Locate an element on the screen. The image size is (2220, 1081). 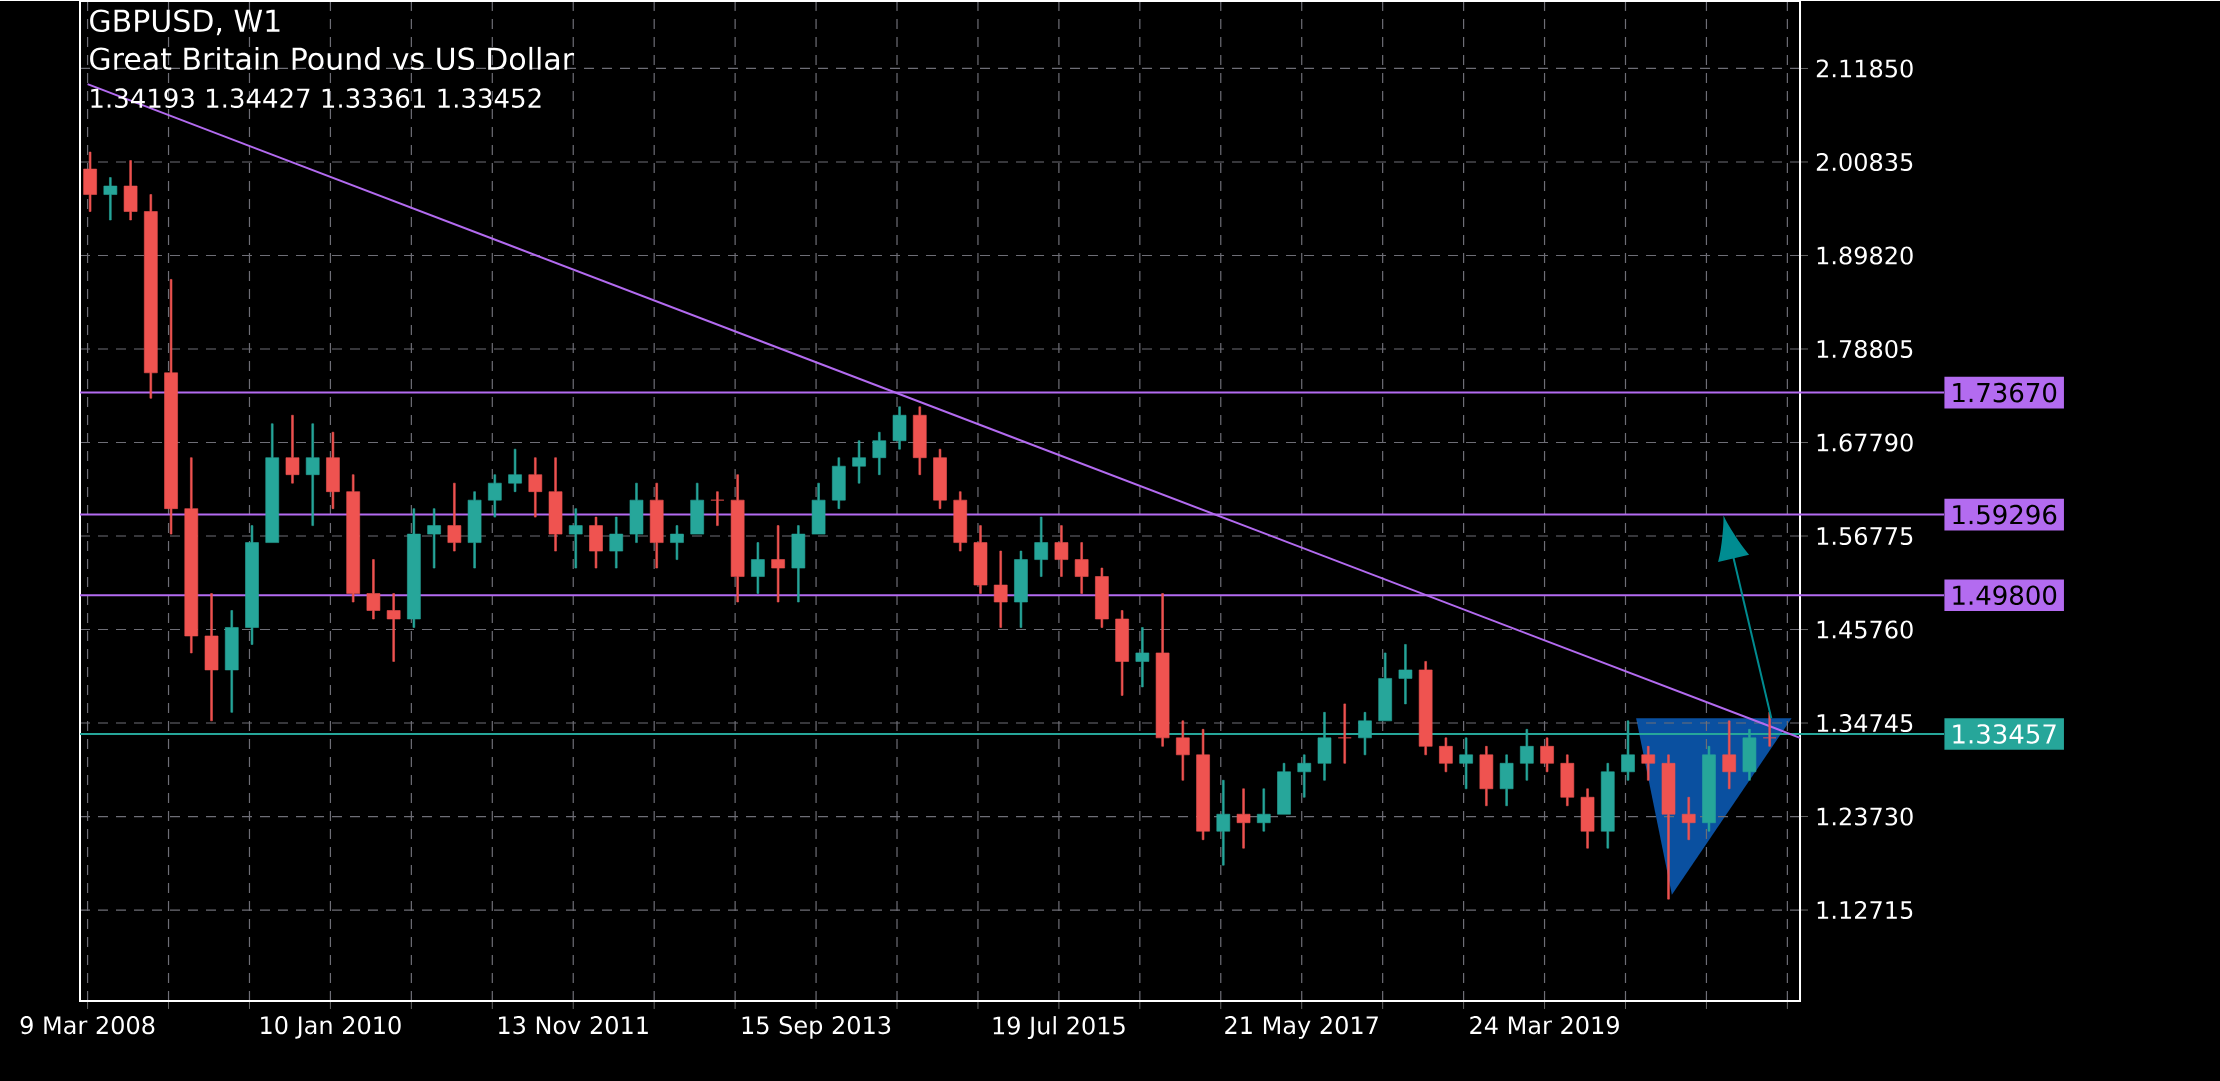
x-tick-label: 10 Jan 2010 is located at coordinates (331, 1027).